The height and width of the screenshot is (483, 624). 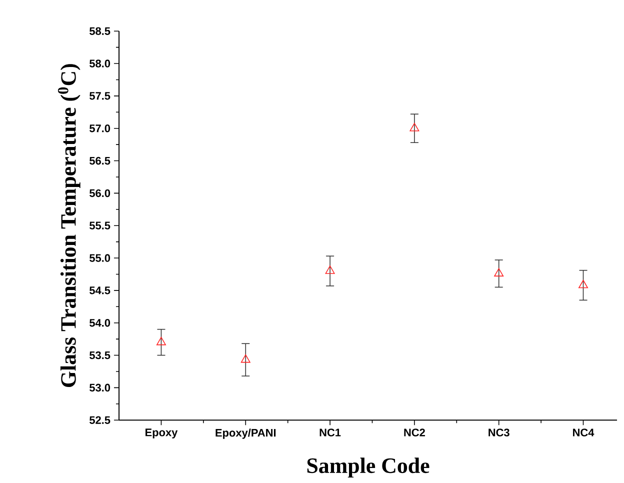 I want to click on y-tick-label: 53.0, so click(x=100, y=388).